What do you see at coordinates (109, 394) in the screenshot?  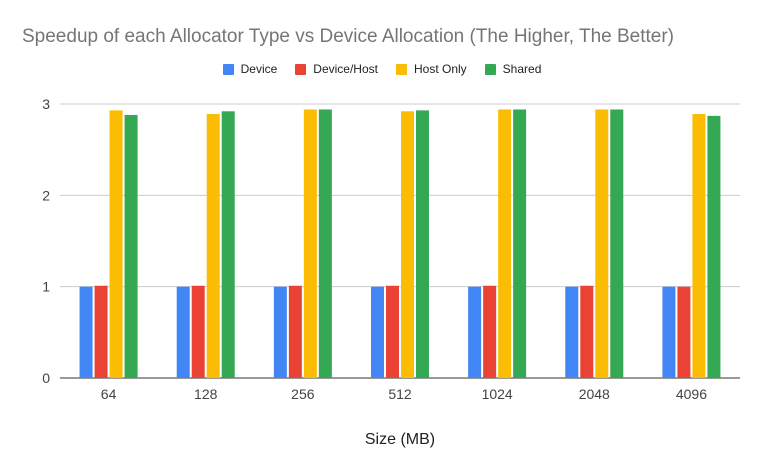 I see `x-tick-label: 64` at bounding box center [109, 394].